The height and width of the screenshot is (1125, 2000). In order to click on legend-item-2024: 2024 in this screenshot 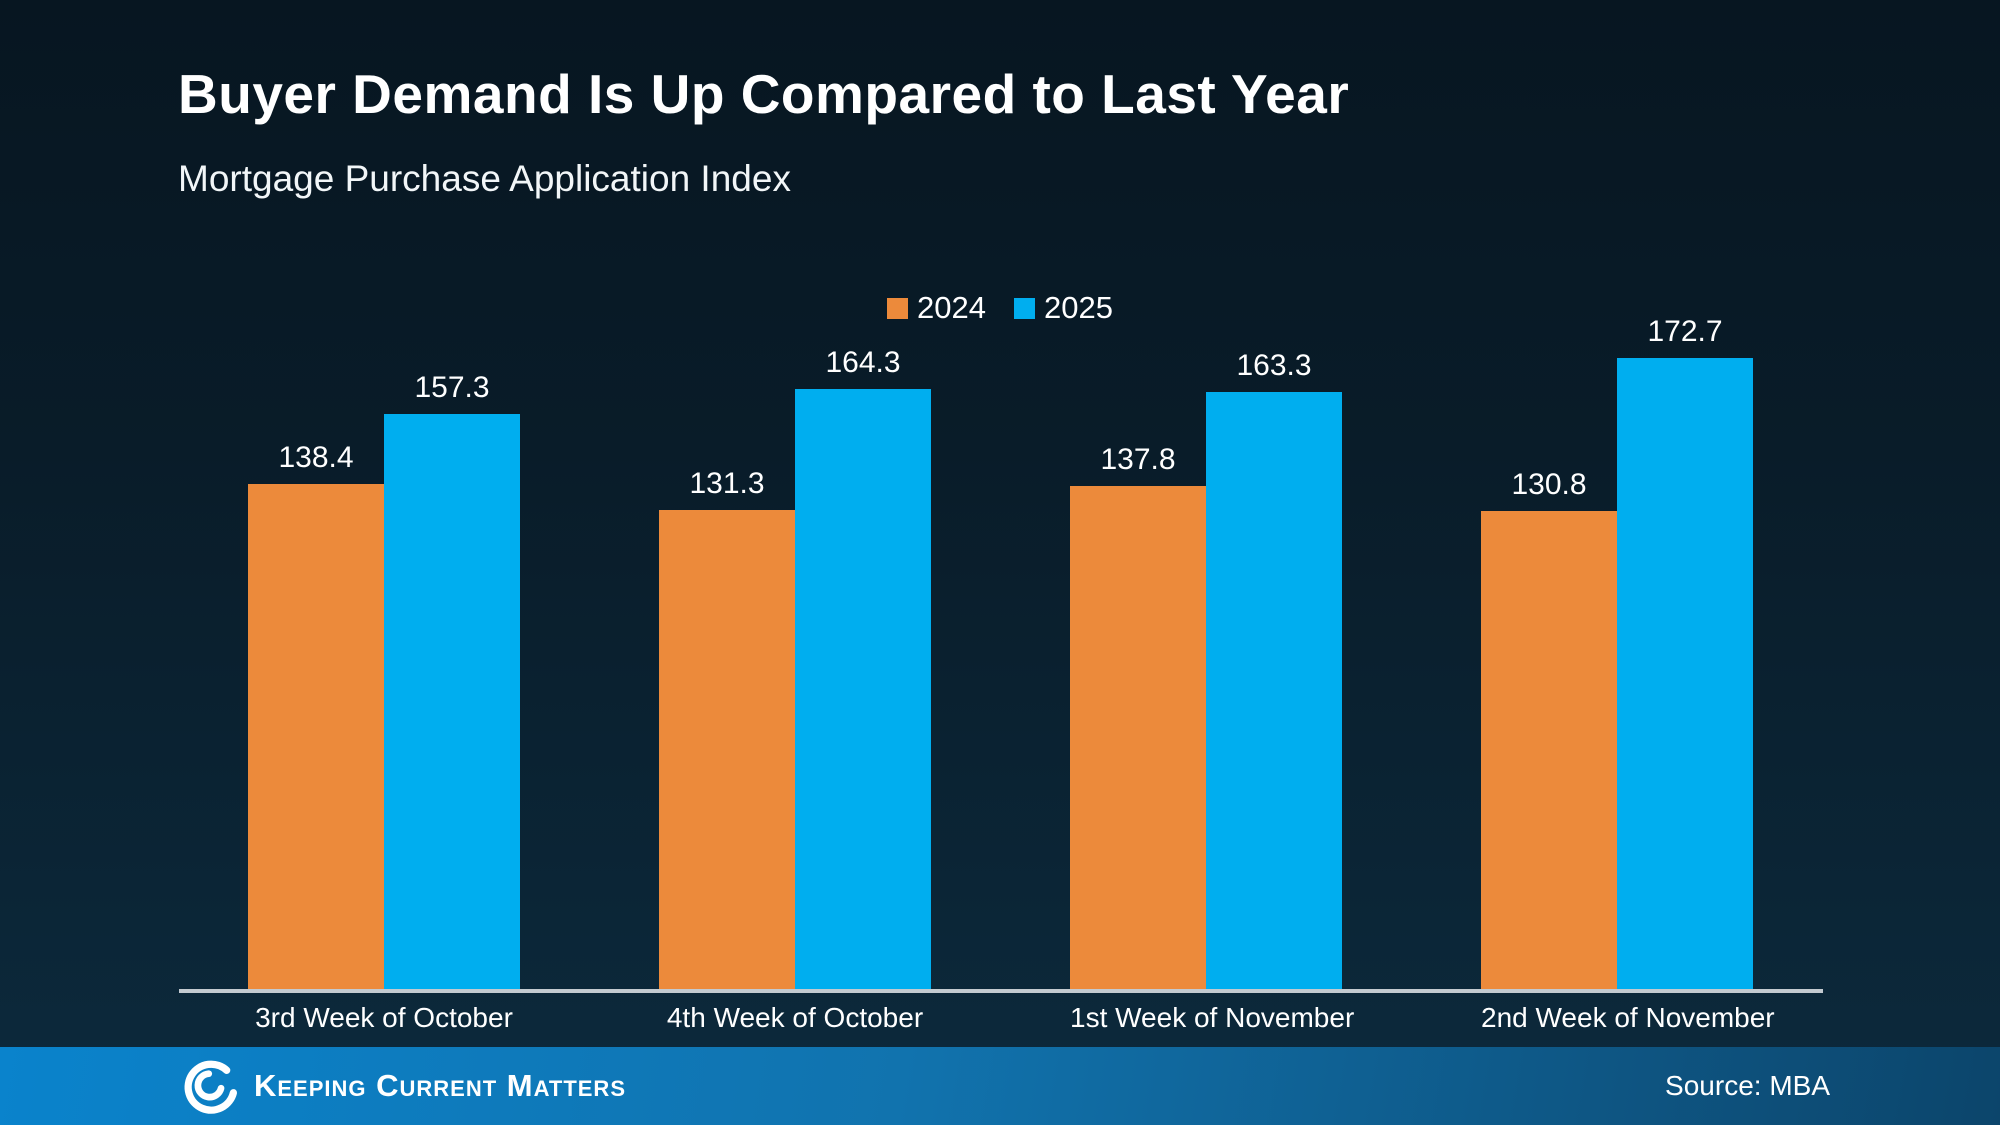, I will do `click(936, 308)`.